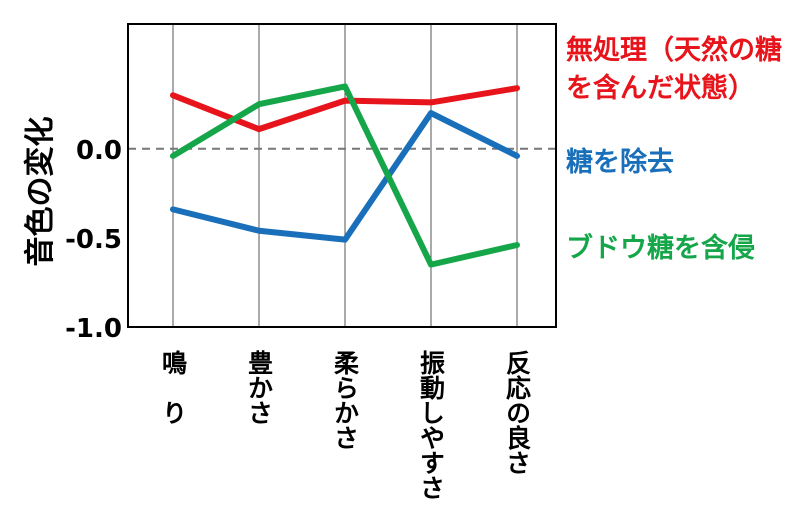  Describe the element at coordinates (345, 400) in the screenshot. I see `x-category-label: 柔らかさ` at that location.